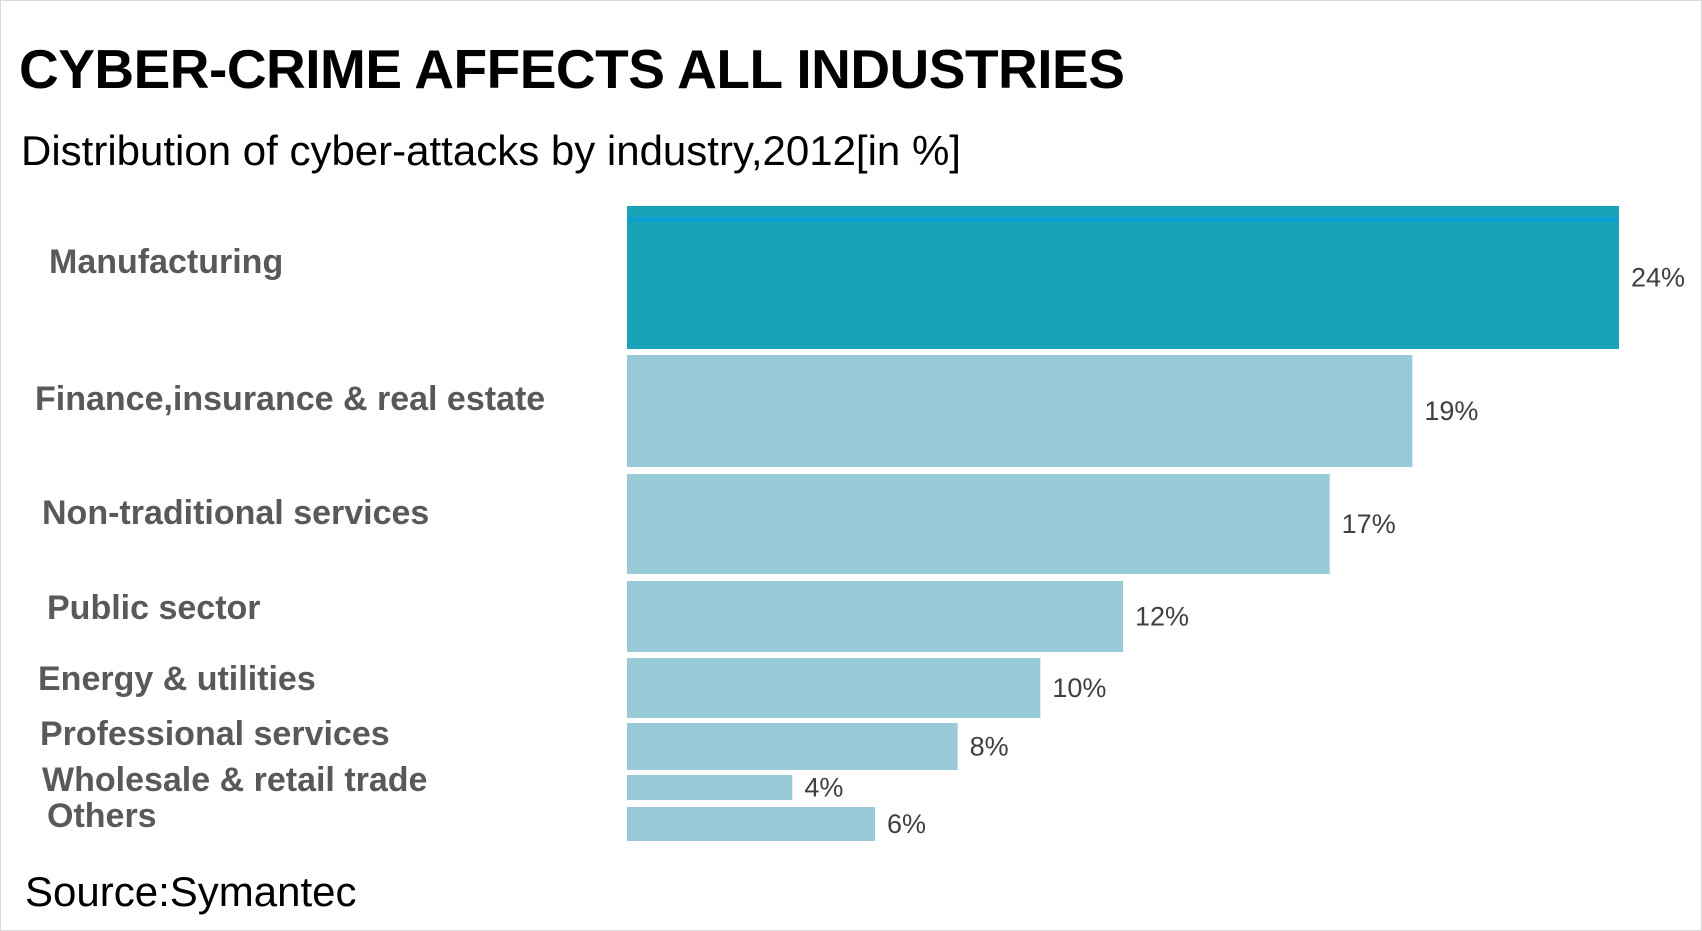 Image resolution: width=1702 pixels, height=931 pixels. What do you see at coordinates (572, 69) in the screenshot?
I see `chart-title: CYBER-CRIME AFFECTS ALL INDUSTRIES` at bounding box center [572, 69].